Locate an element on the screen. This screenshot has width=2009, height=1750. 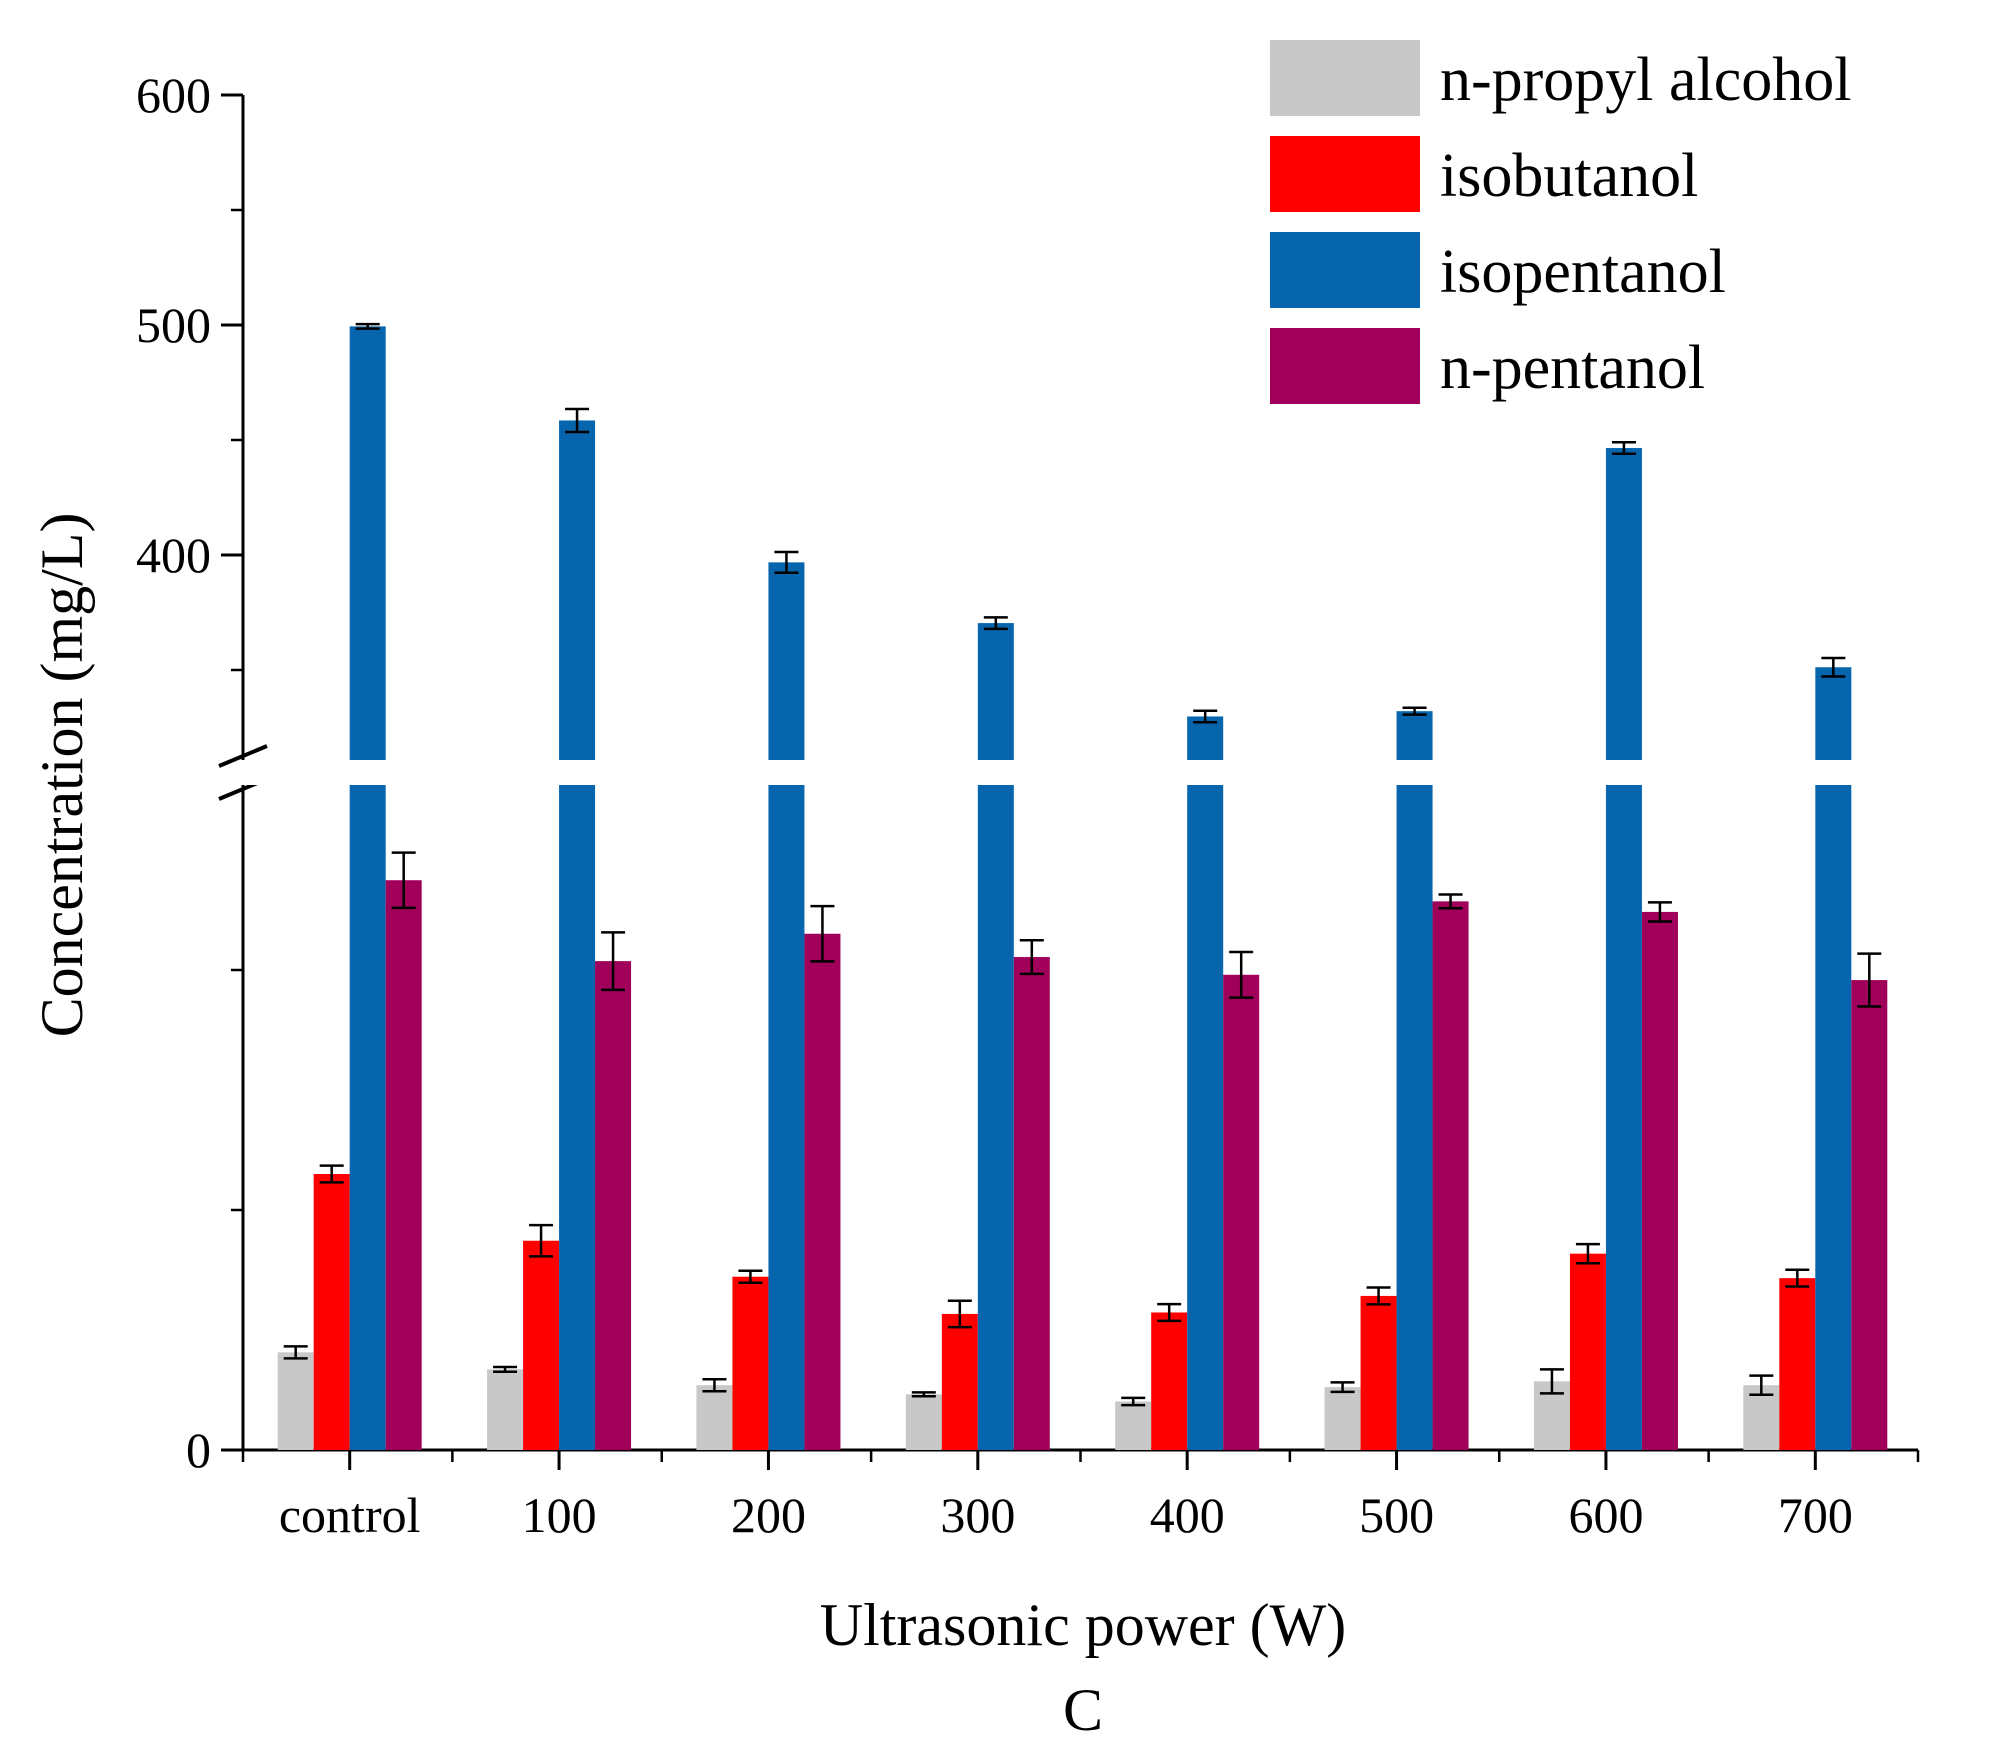
x-tick-label-400: 400 is located at coordinates (1187, 1515).